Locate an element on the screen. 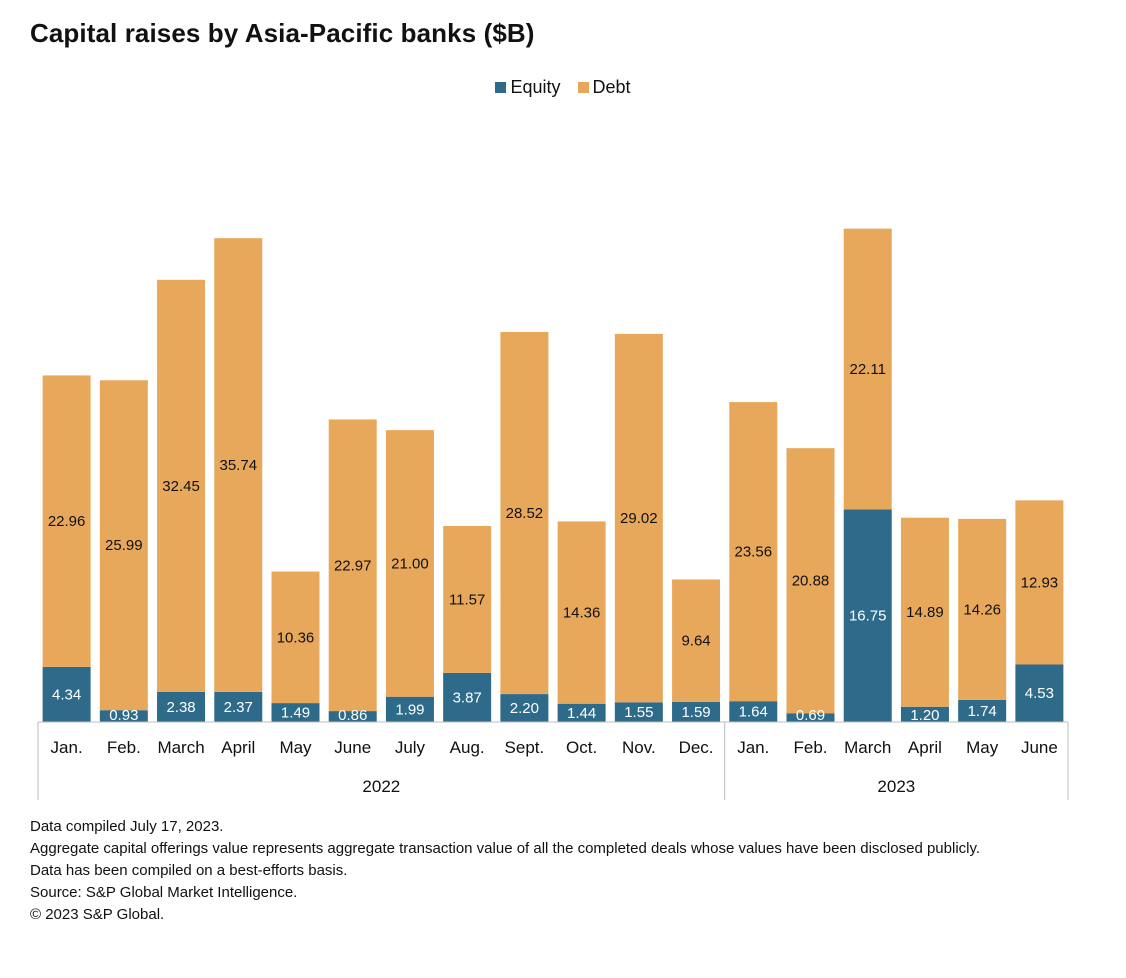  debt-data-label: 29.02 is located at coordinates (639, 518).